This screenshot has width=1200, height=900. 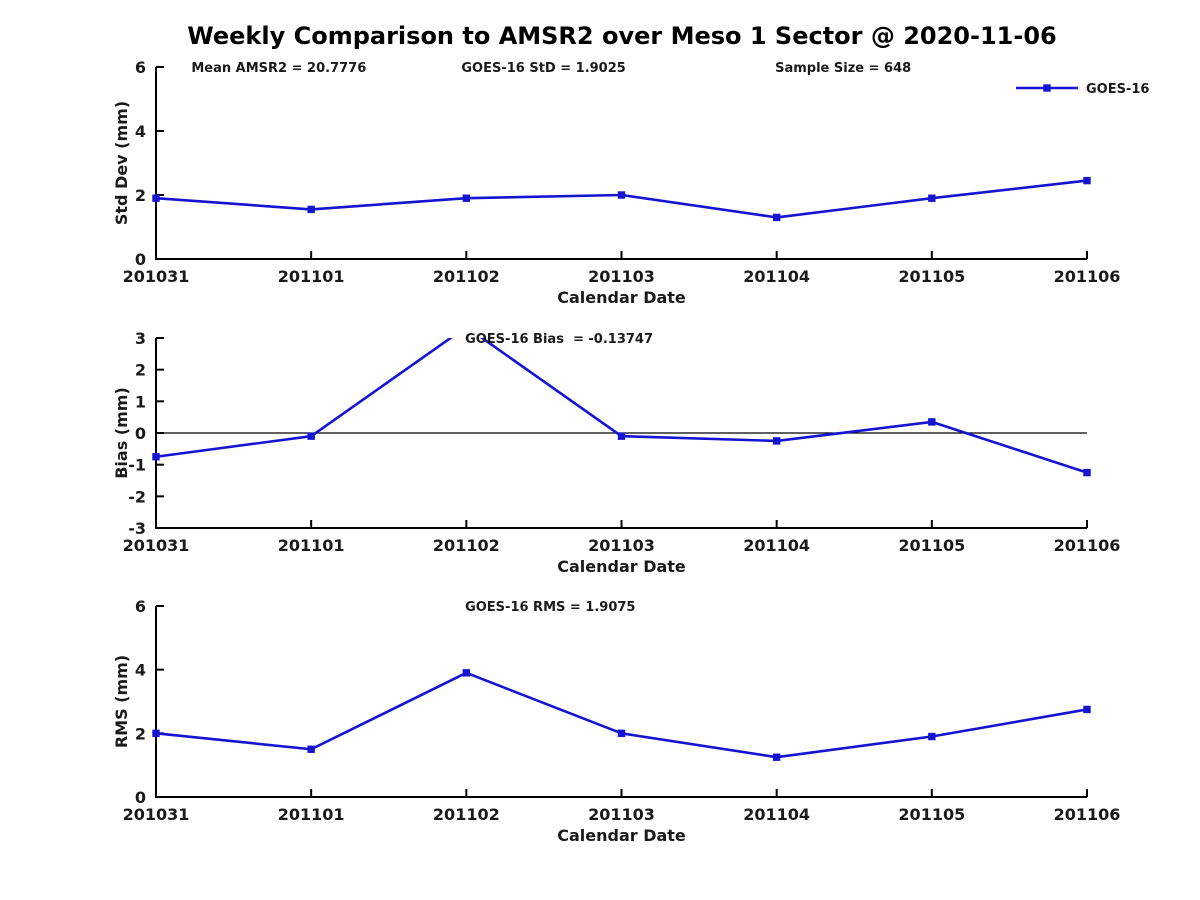 What do you see at coordinates (121, 163) in the screenshot?
I see `y-axis-label: Std Dev (mm)` at bounding box center [121, 163].